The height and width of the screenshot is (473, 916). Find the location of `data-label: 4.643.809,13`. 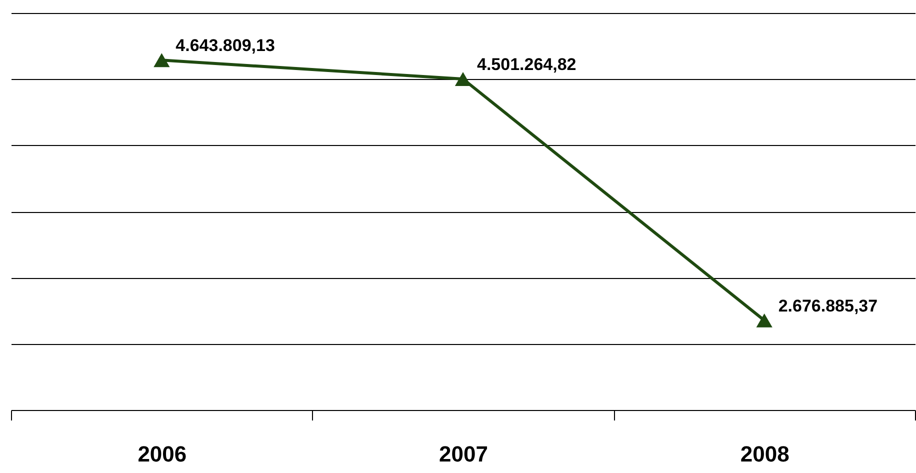

data-label: 4.643.809,13 is located at coordinates (225, 46).